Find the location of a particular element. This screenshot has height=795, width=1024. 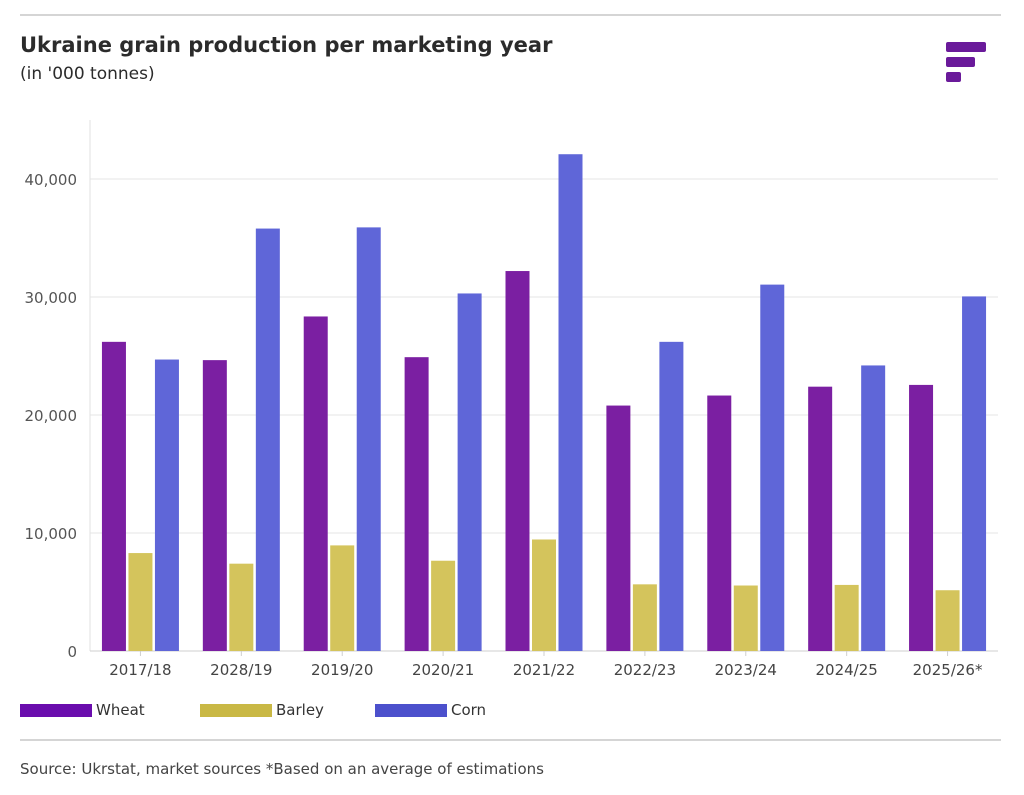

x-tick-label: 2023/24 is located at coordinates (746, 670).